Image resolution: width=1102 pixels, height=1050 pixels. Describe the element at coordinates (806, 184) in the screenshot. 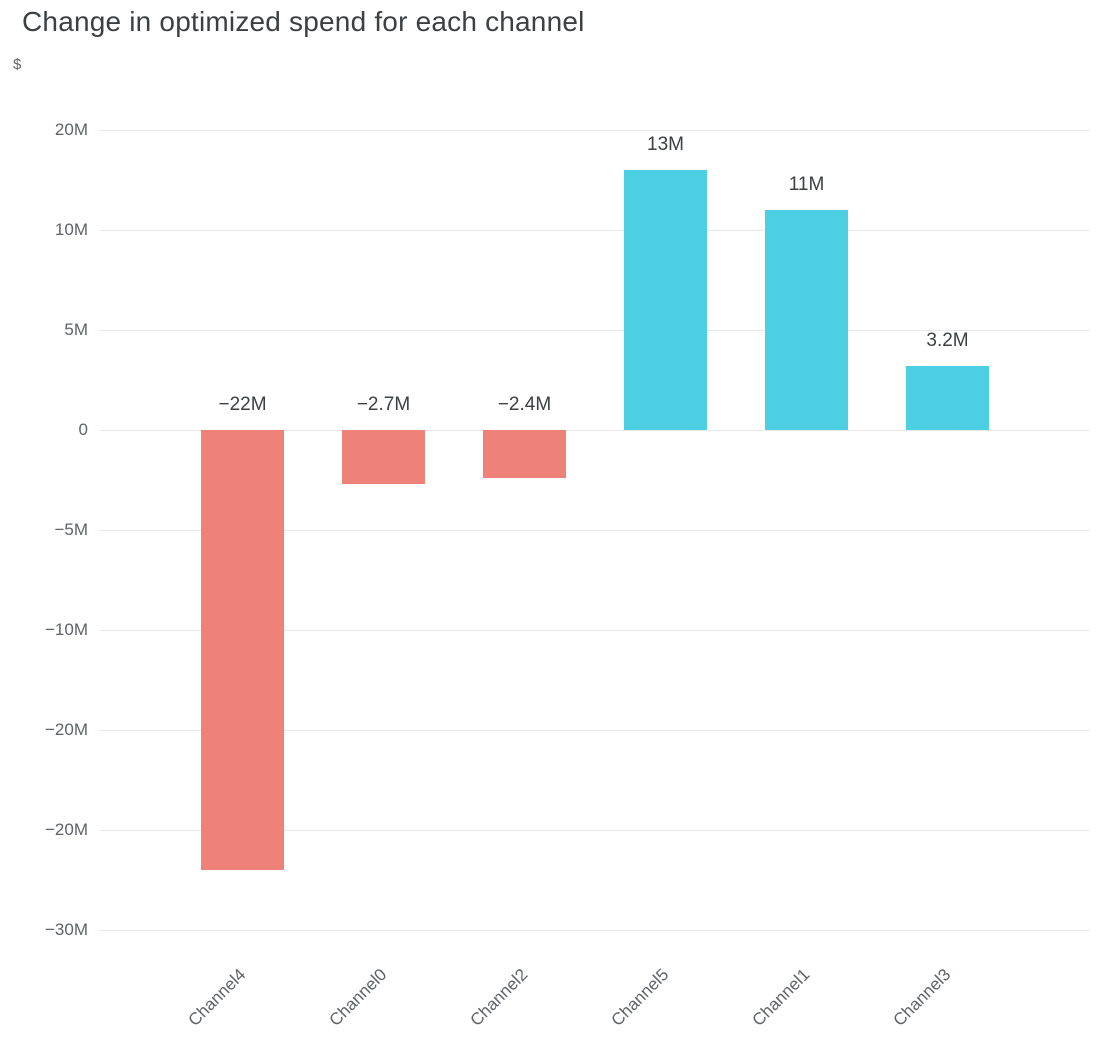

I see `bar-value-label: 11M` at that location.